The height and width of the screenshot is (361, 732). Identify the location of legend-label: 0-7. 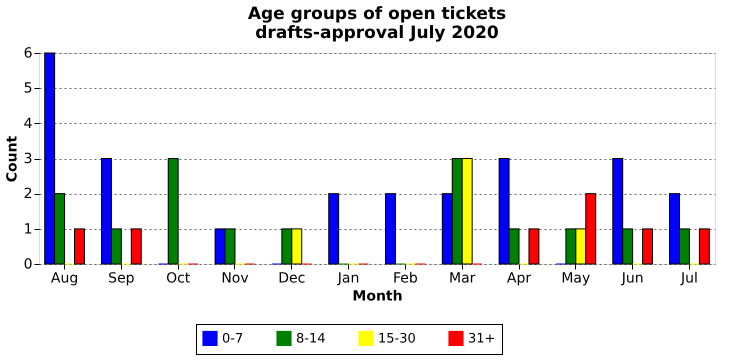
(233, 338).